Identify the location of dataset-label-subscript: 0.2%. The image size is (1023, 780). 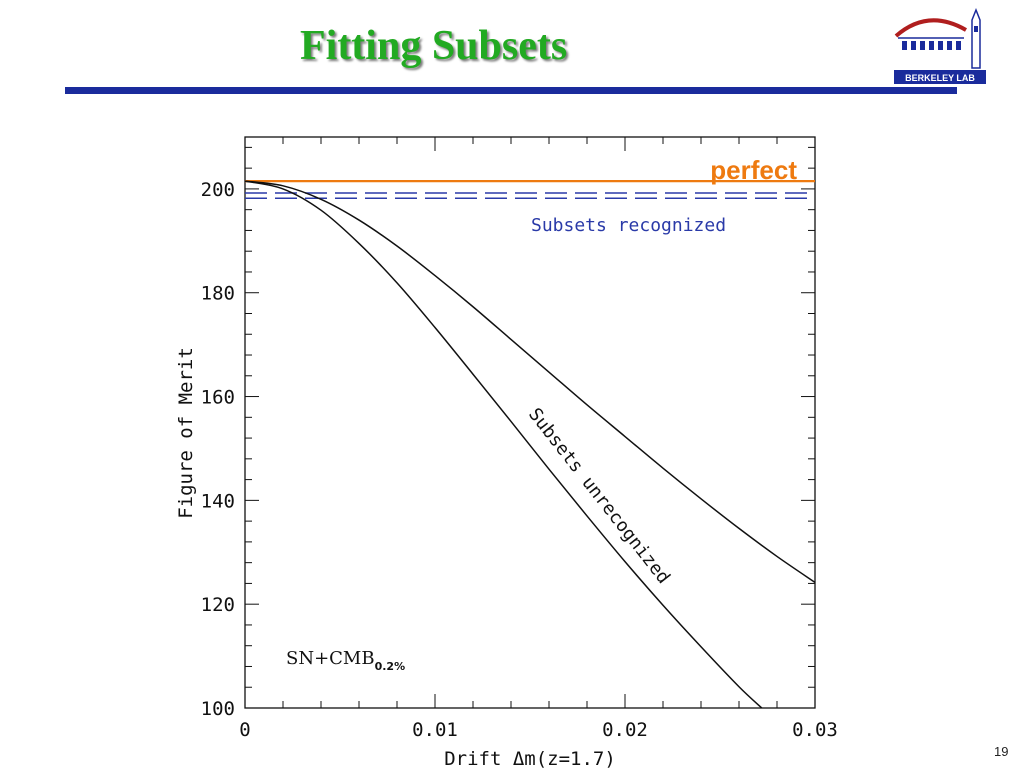
(390, 666).